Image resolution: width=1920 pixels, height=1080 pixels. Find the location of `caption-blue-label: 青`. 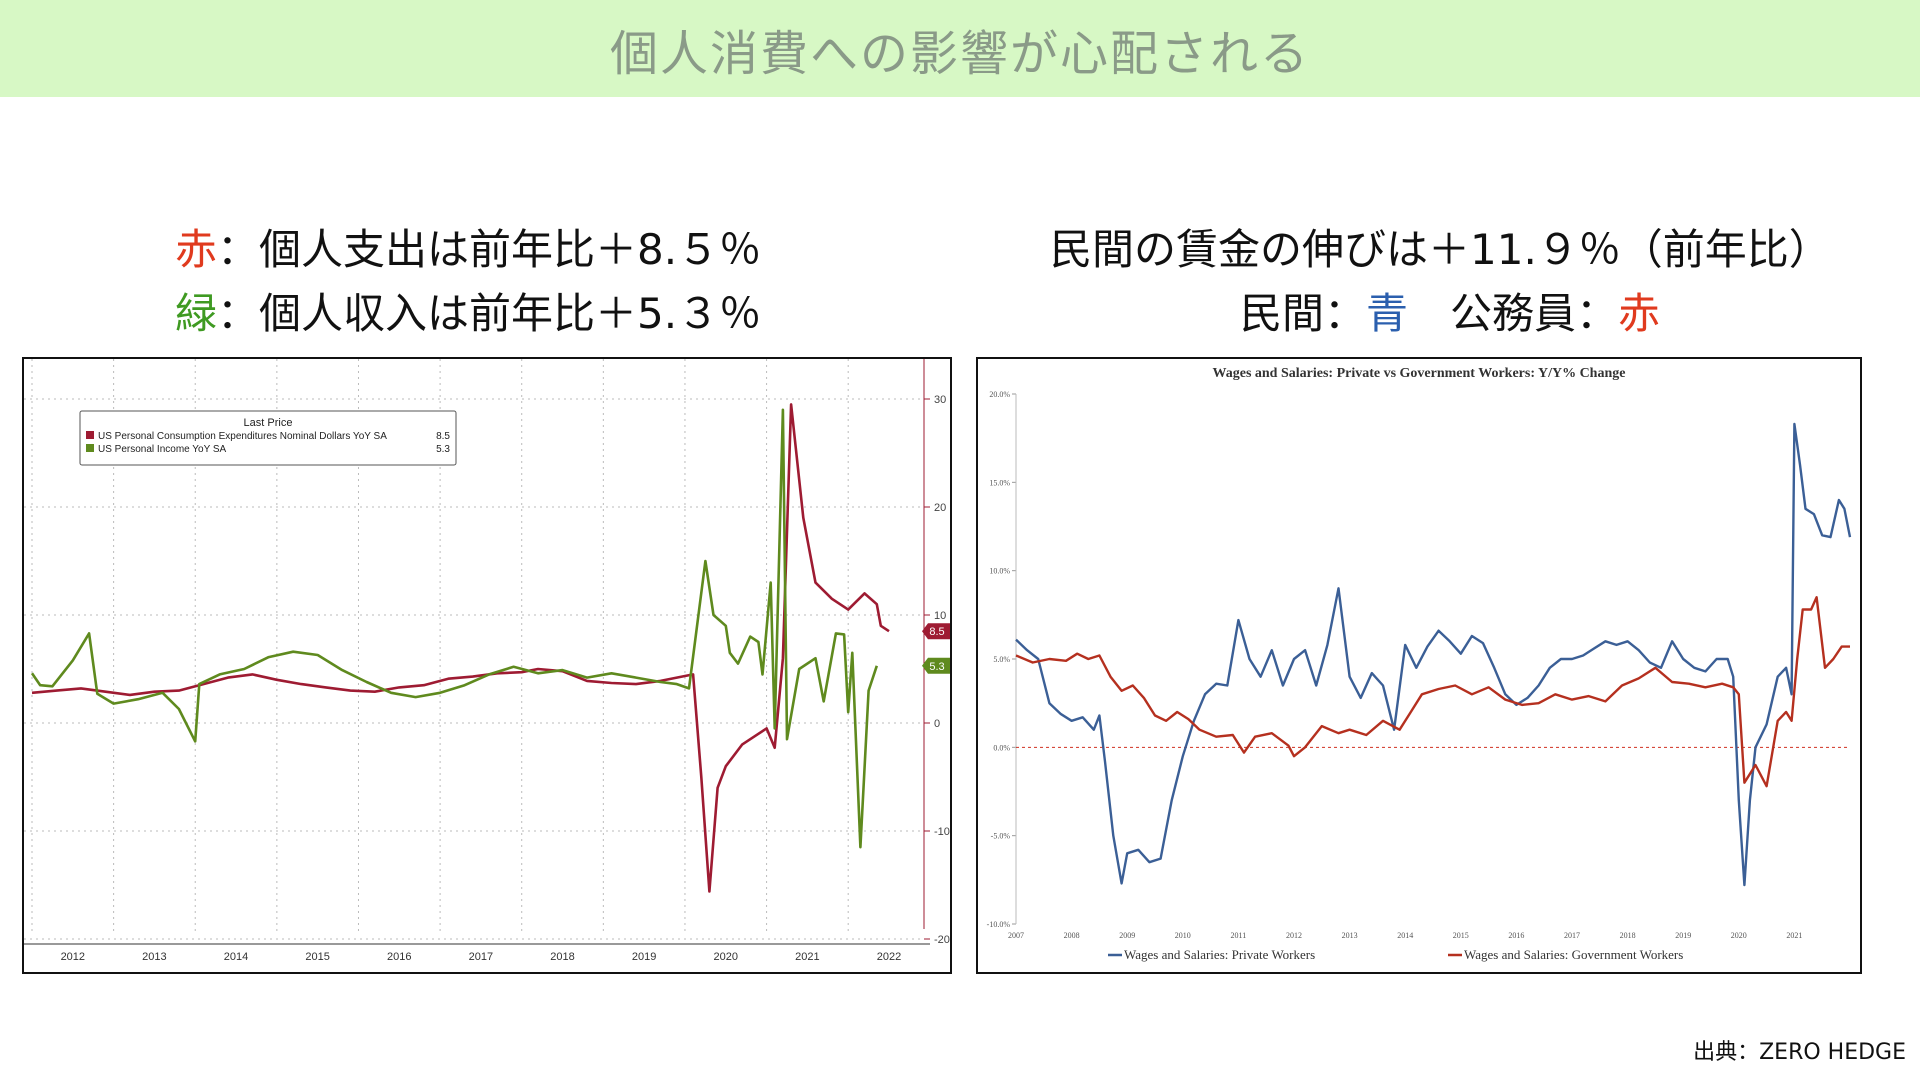

caption-blue-label: 青 is located at coordinates (1387, 313).